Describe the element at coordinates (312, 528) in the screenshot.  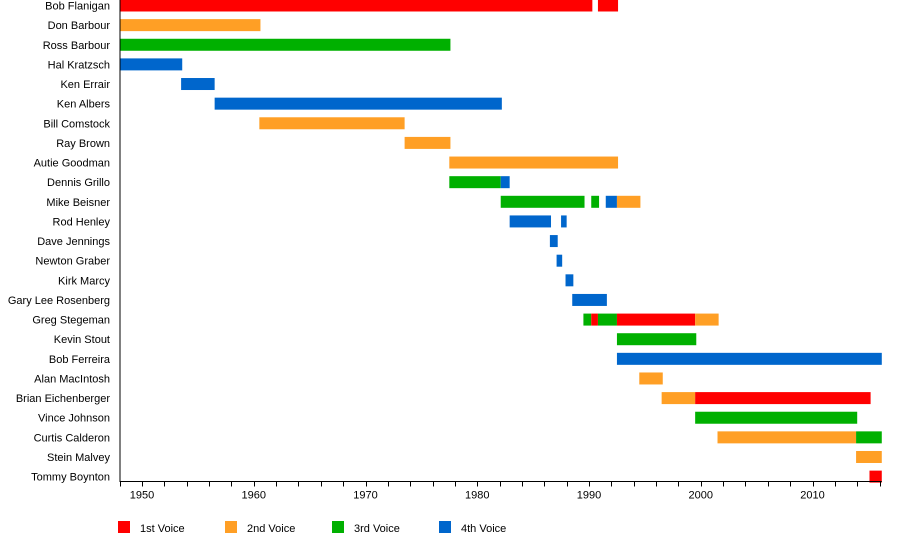
I see `legend: 1st Voice 2nd Voice 3rd Voice 4th Voice` at that location.